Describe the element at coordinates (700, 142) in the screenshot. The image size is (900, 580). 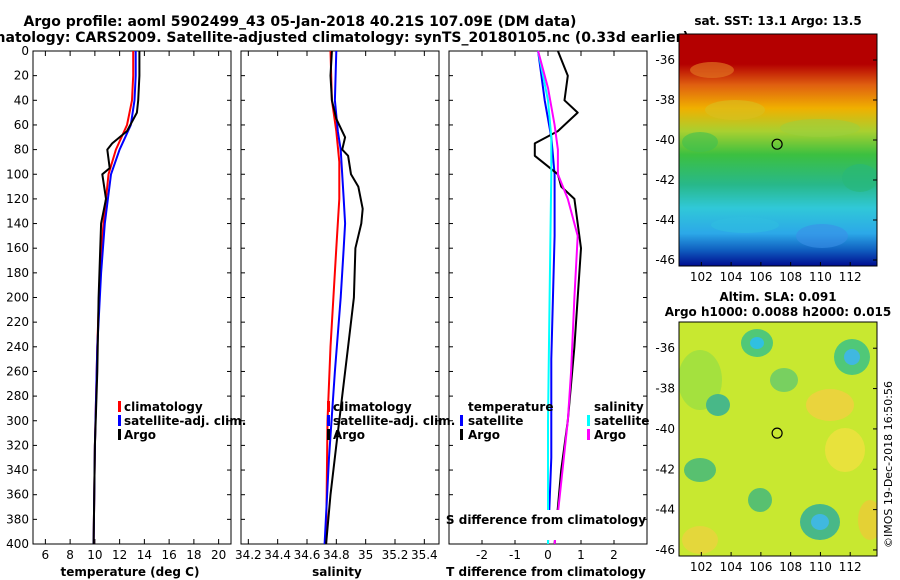
I see `sst-patch` at that location.